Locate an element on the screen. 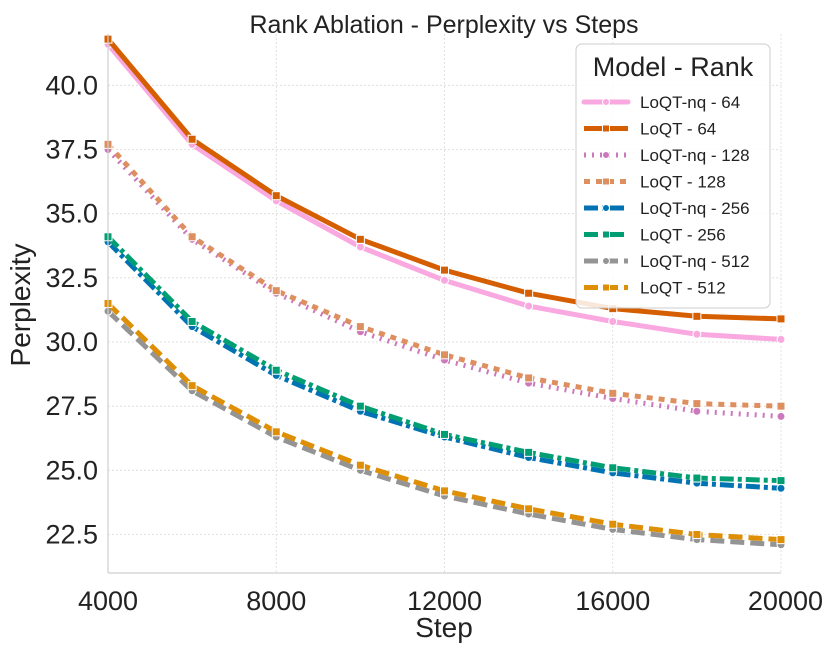  legend-label: LoQT - 128 is located at coordinates (683, 182).